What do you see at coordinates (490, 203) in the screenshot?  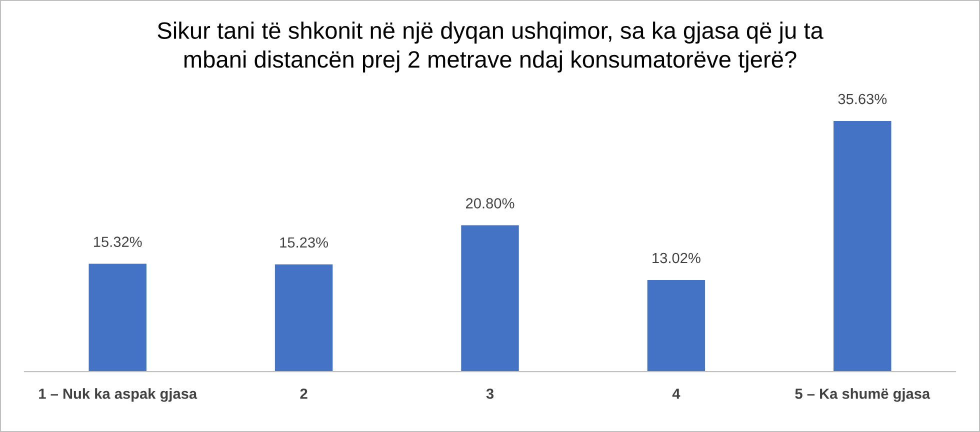 I see `data-label: 20.80%` at bounding box center [490, 203].